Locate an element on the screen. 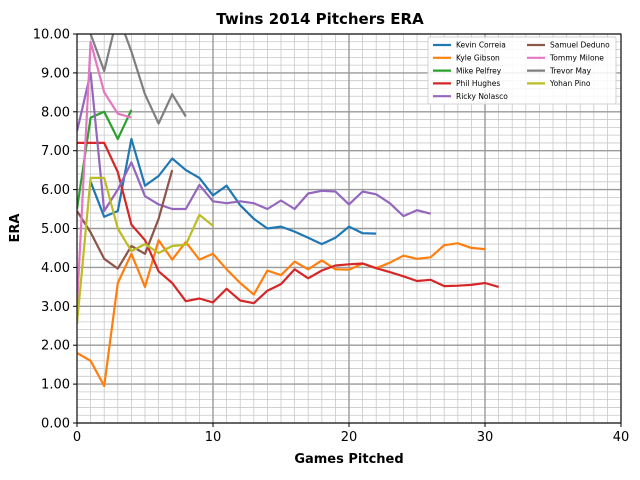 The width and height of the screenshot is (640, 480). y-tick-label: 6.00 is located at coordinates (55, 190).